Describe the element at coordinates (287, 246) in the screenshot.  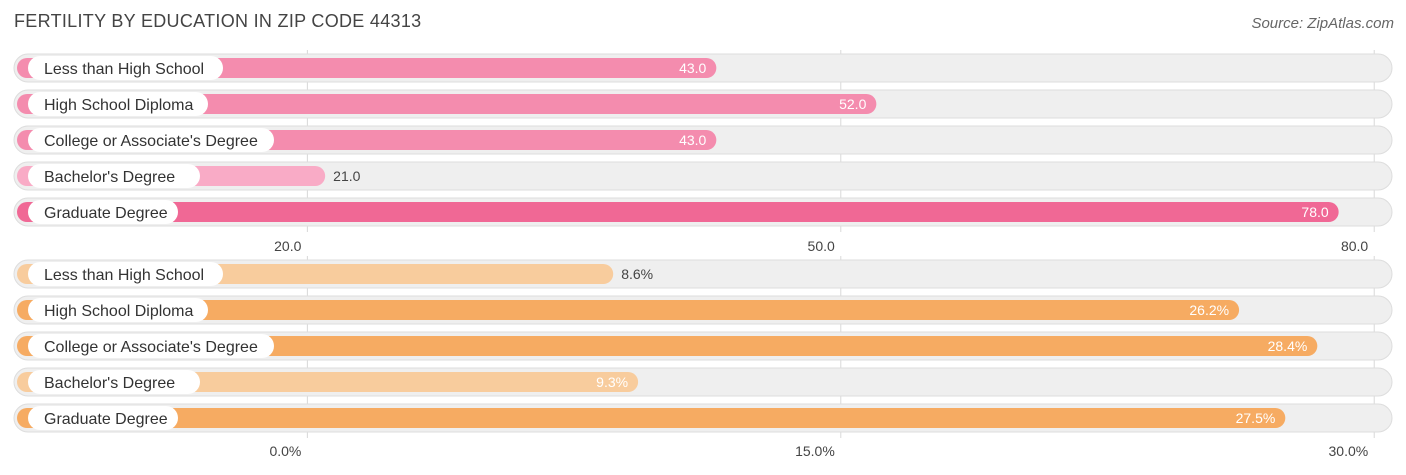
I see `tick-label: 20.0` at that location.